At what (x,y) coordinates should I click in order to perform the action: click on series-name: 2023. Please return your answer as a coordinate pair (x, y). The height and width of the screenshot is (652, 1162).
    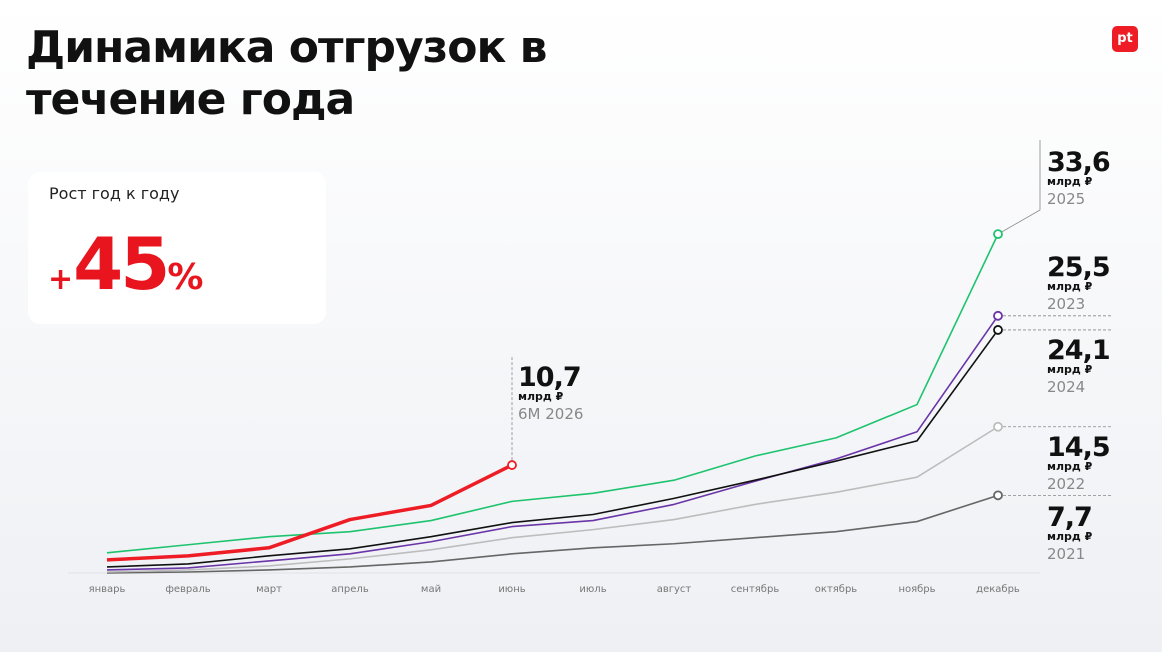
    Looking at the image, I should click on (1066, 304).